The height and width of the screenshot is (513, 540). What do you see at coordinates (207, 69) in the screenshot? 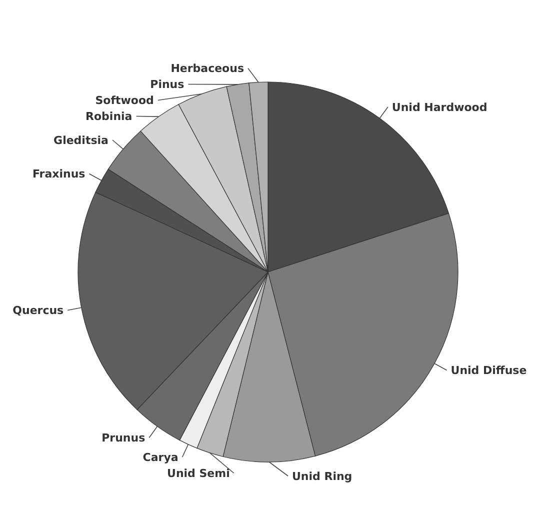
I see `slice-label: Herbaceous` at bounding box center [207, 69].